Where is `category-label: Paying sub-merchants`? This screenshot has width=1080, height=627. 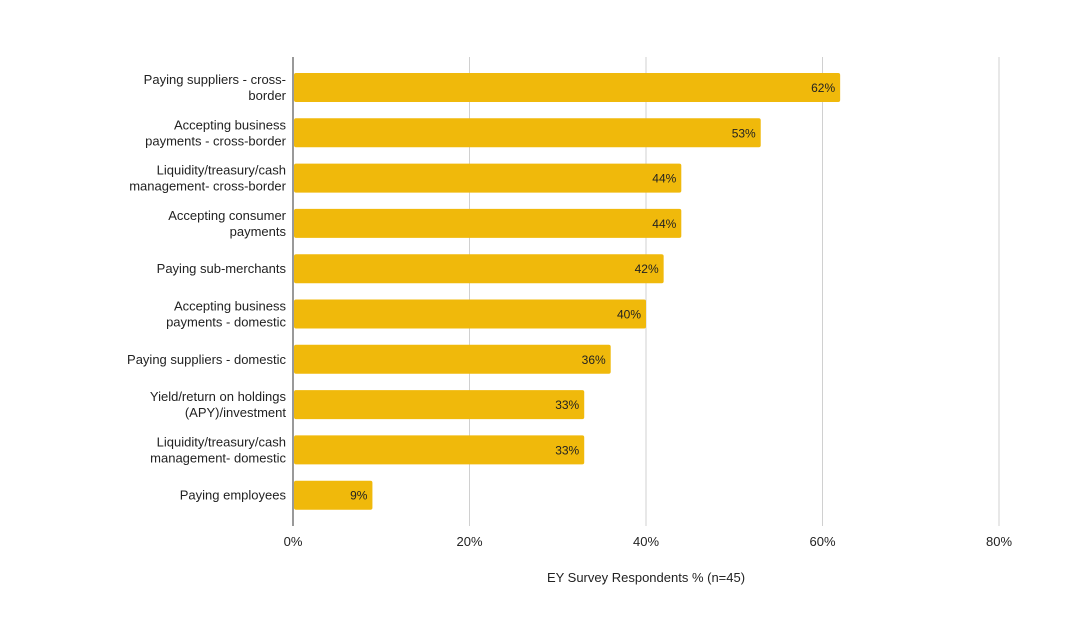 category-label: Paying sub-merchants is located at coordinates (222, 268).